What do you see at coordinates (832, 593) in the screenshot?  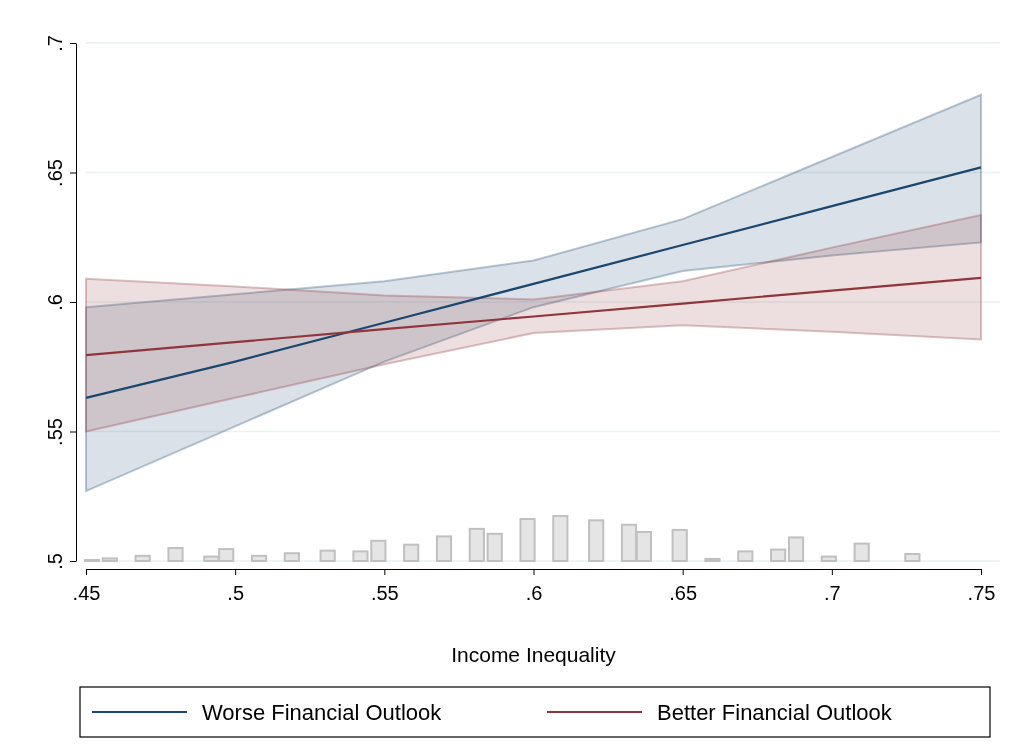 I see `x-tick-label: .7` at bounding box center [832, 593].